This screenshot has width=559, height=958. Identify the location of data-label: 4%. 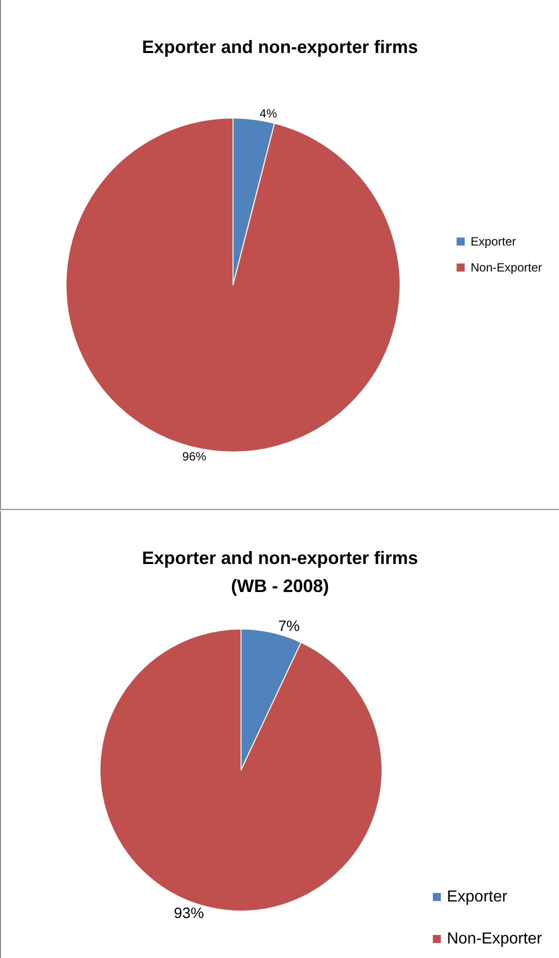
(269, 113).